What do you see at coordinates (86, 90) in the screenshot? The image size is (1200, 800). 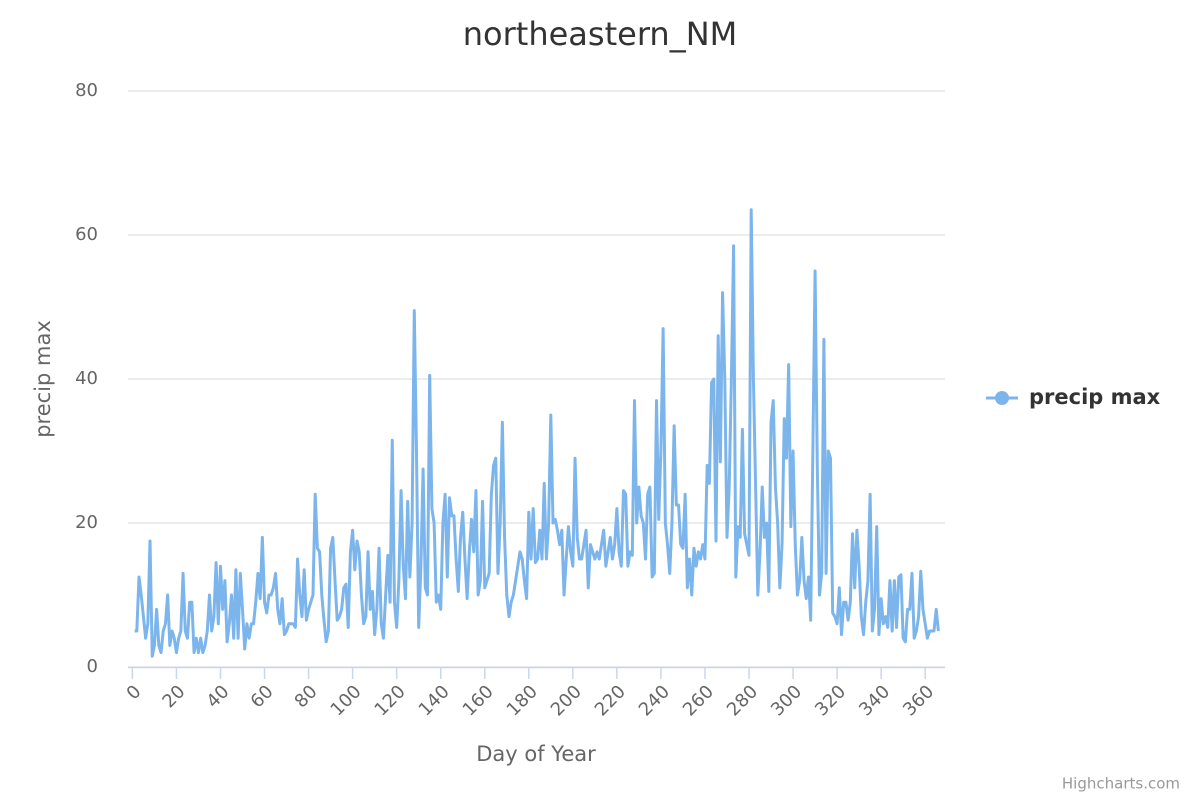 I see `y-tick-label: 80` at bounding box center [86, 90].